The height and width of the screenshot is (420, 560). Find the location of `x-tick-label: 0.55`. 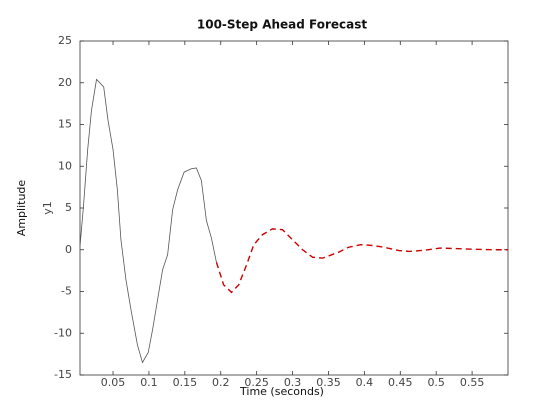

x-tick-label: 0.55 is located at coordinates (472, 382).